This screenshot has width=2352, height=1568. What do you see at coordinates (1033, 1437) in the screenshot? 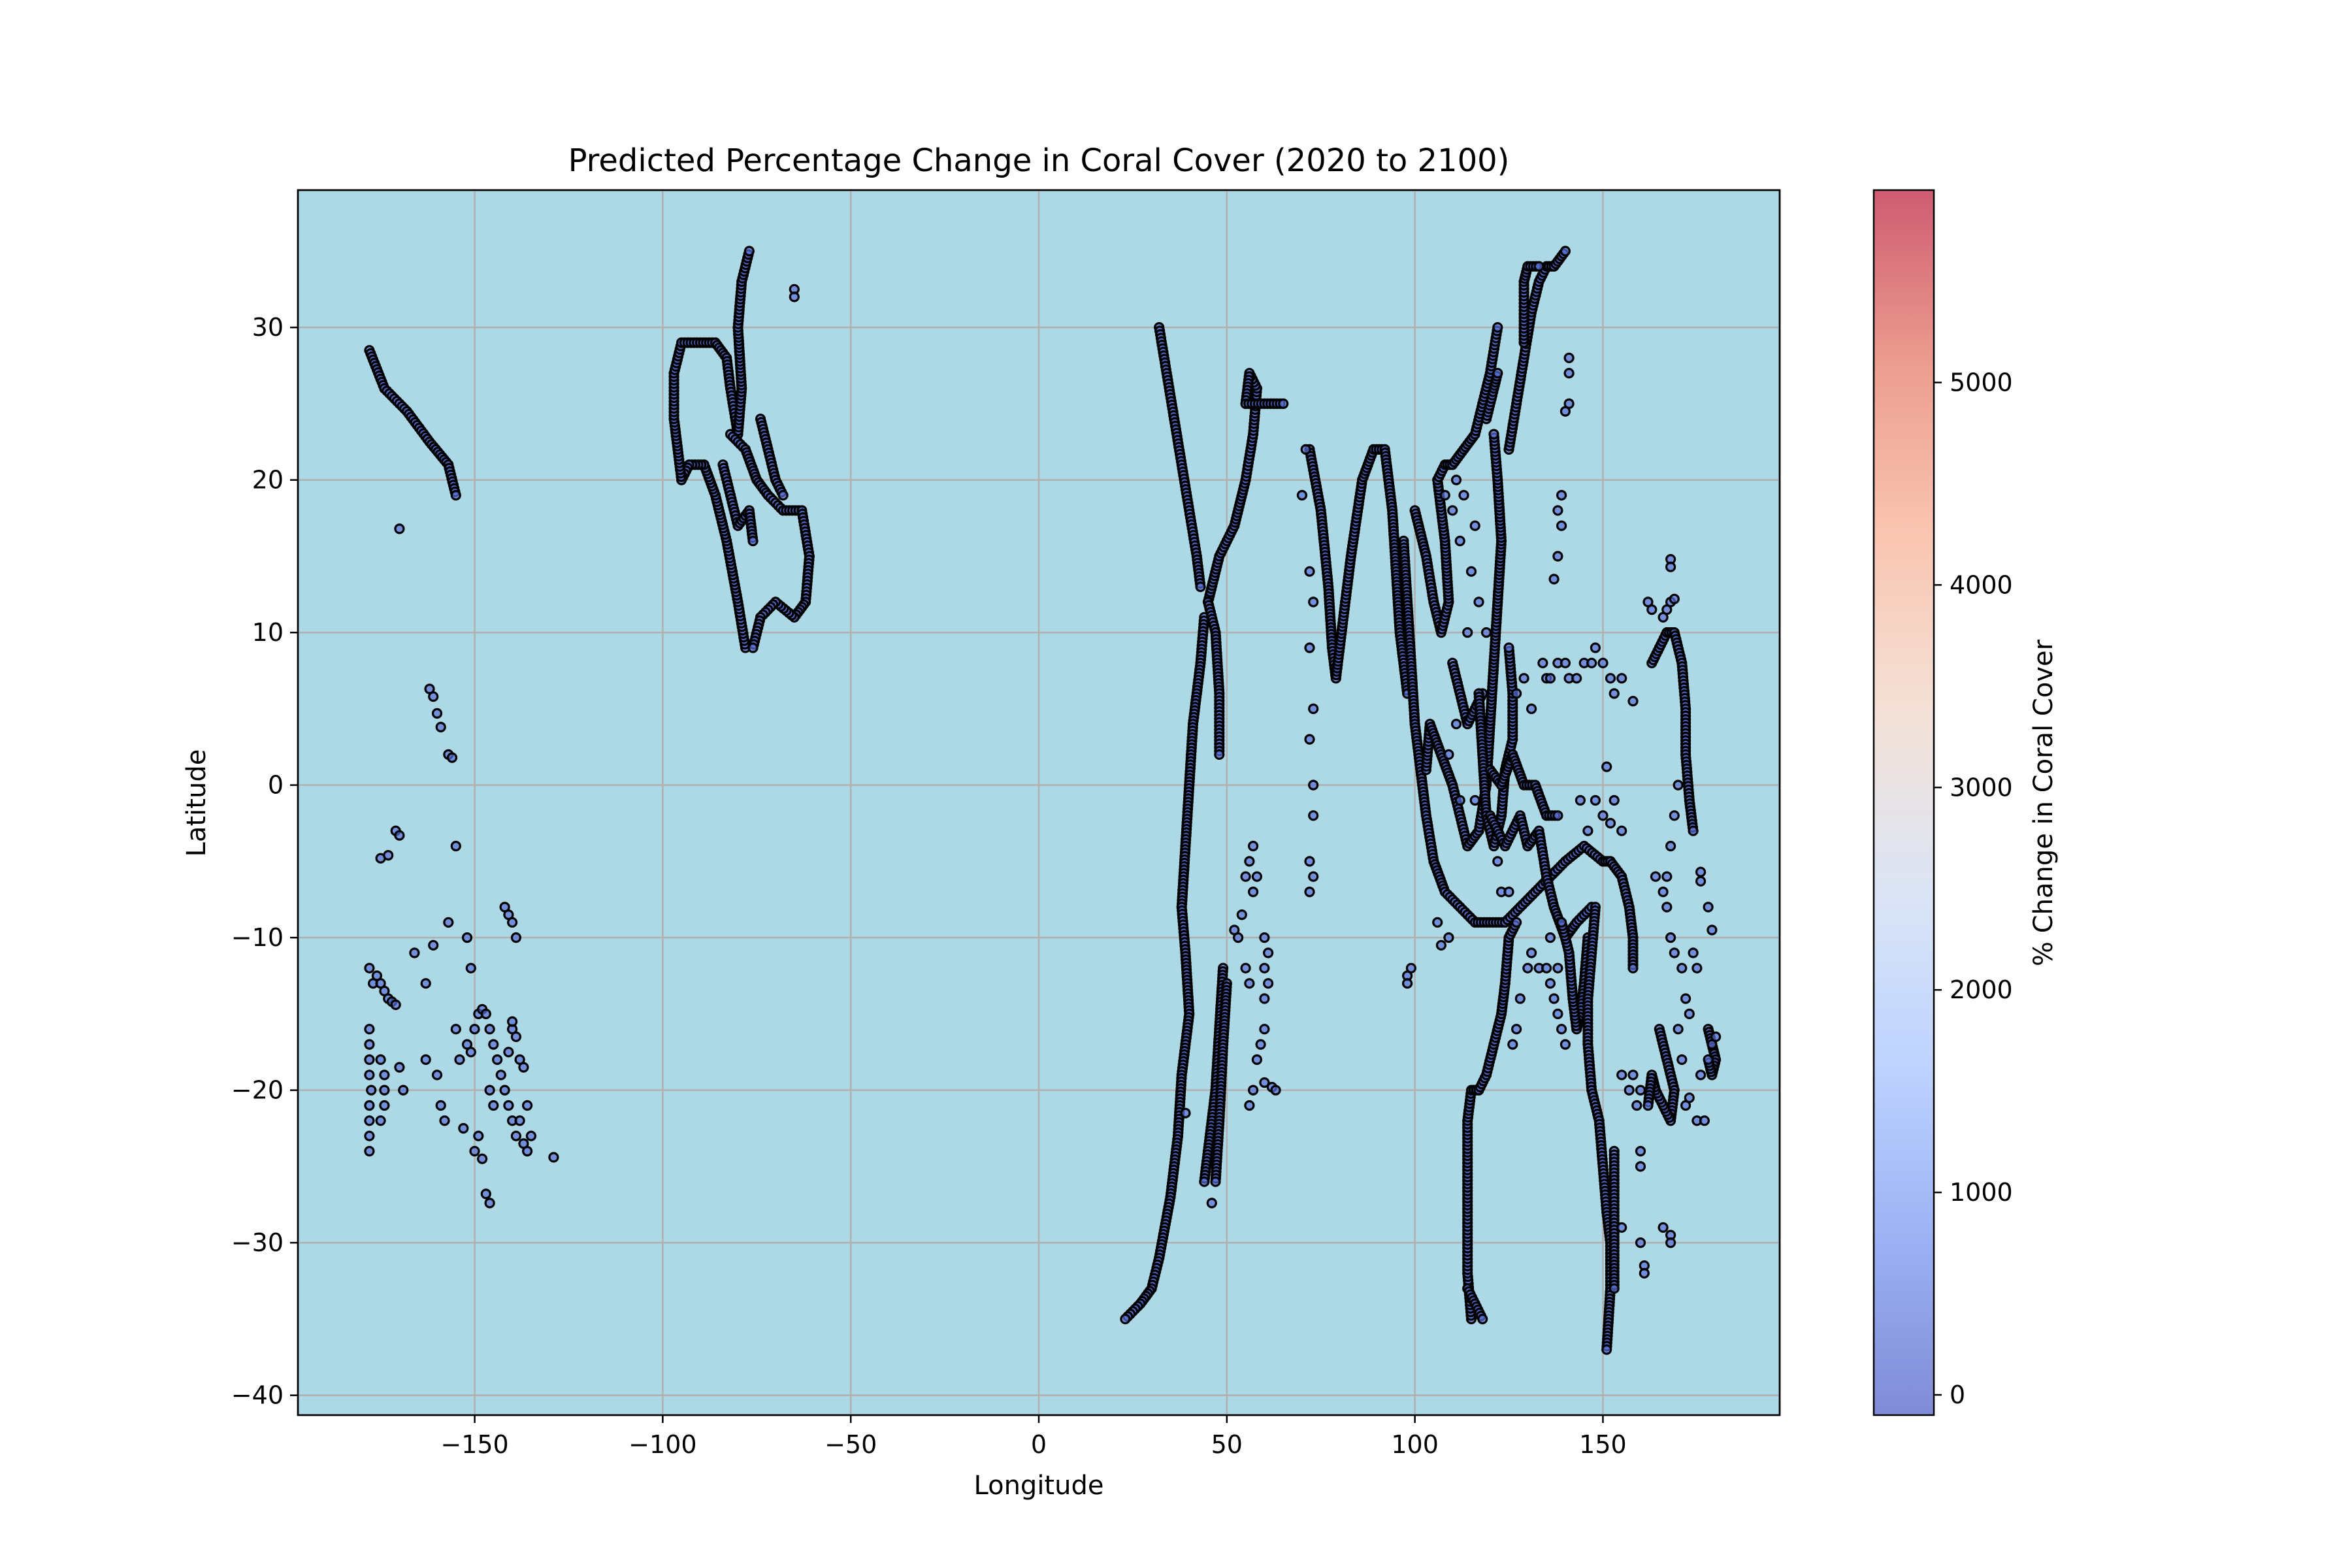
I see `x-axis-ticks: −150 −100 −50 0 50 100 150` at bounding box center [1033, 1437].